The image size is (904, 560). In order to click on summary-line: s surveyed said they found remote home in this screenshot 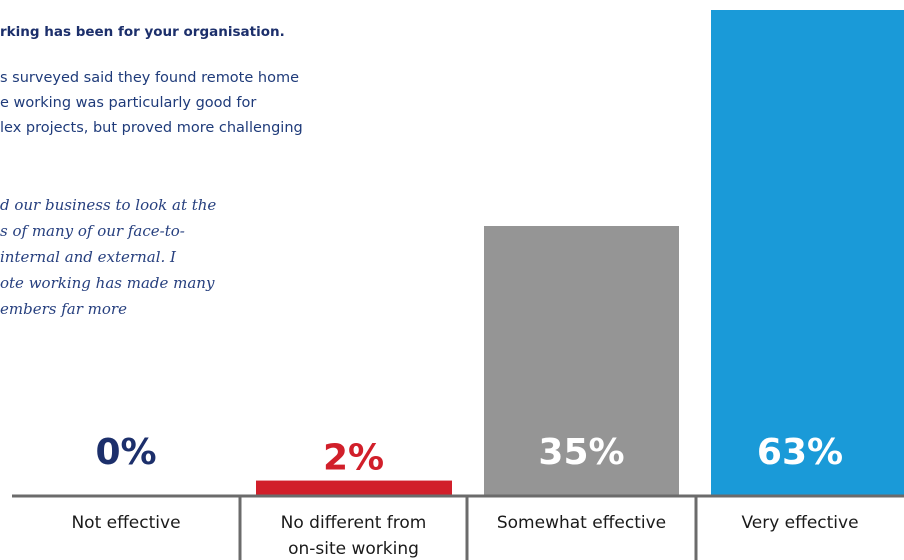, I will do `click(150, 78)`.